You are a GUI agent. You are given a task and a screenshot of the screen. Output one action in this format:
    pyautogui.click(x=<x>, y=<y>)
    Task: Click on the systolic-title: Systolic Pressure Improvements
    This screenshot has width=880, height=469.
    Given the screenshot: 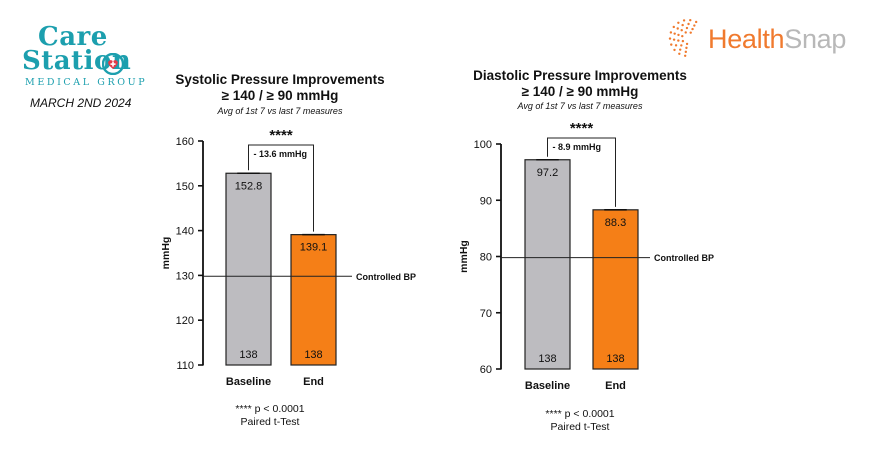 What is the action you would take?
    pyautogui.click(x=280, y=79)
    